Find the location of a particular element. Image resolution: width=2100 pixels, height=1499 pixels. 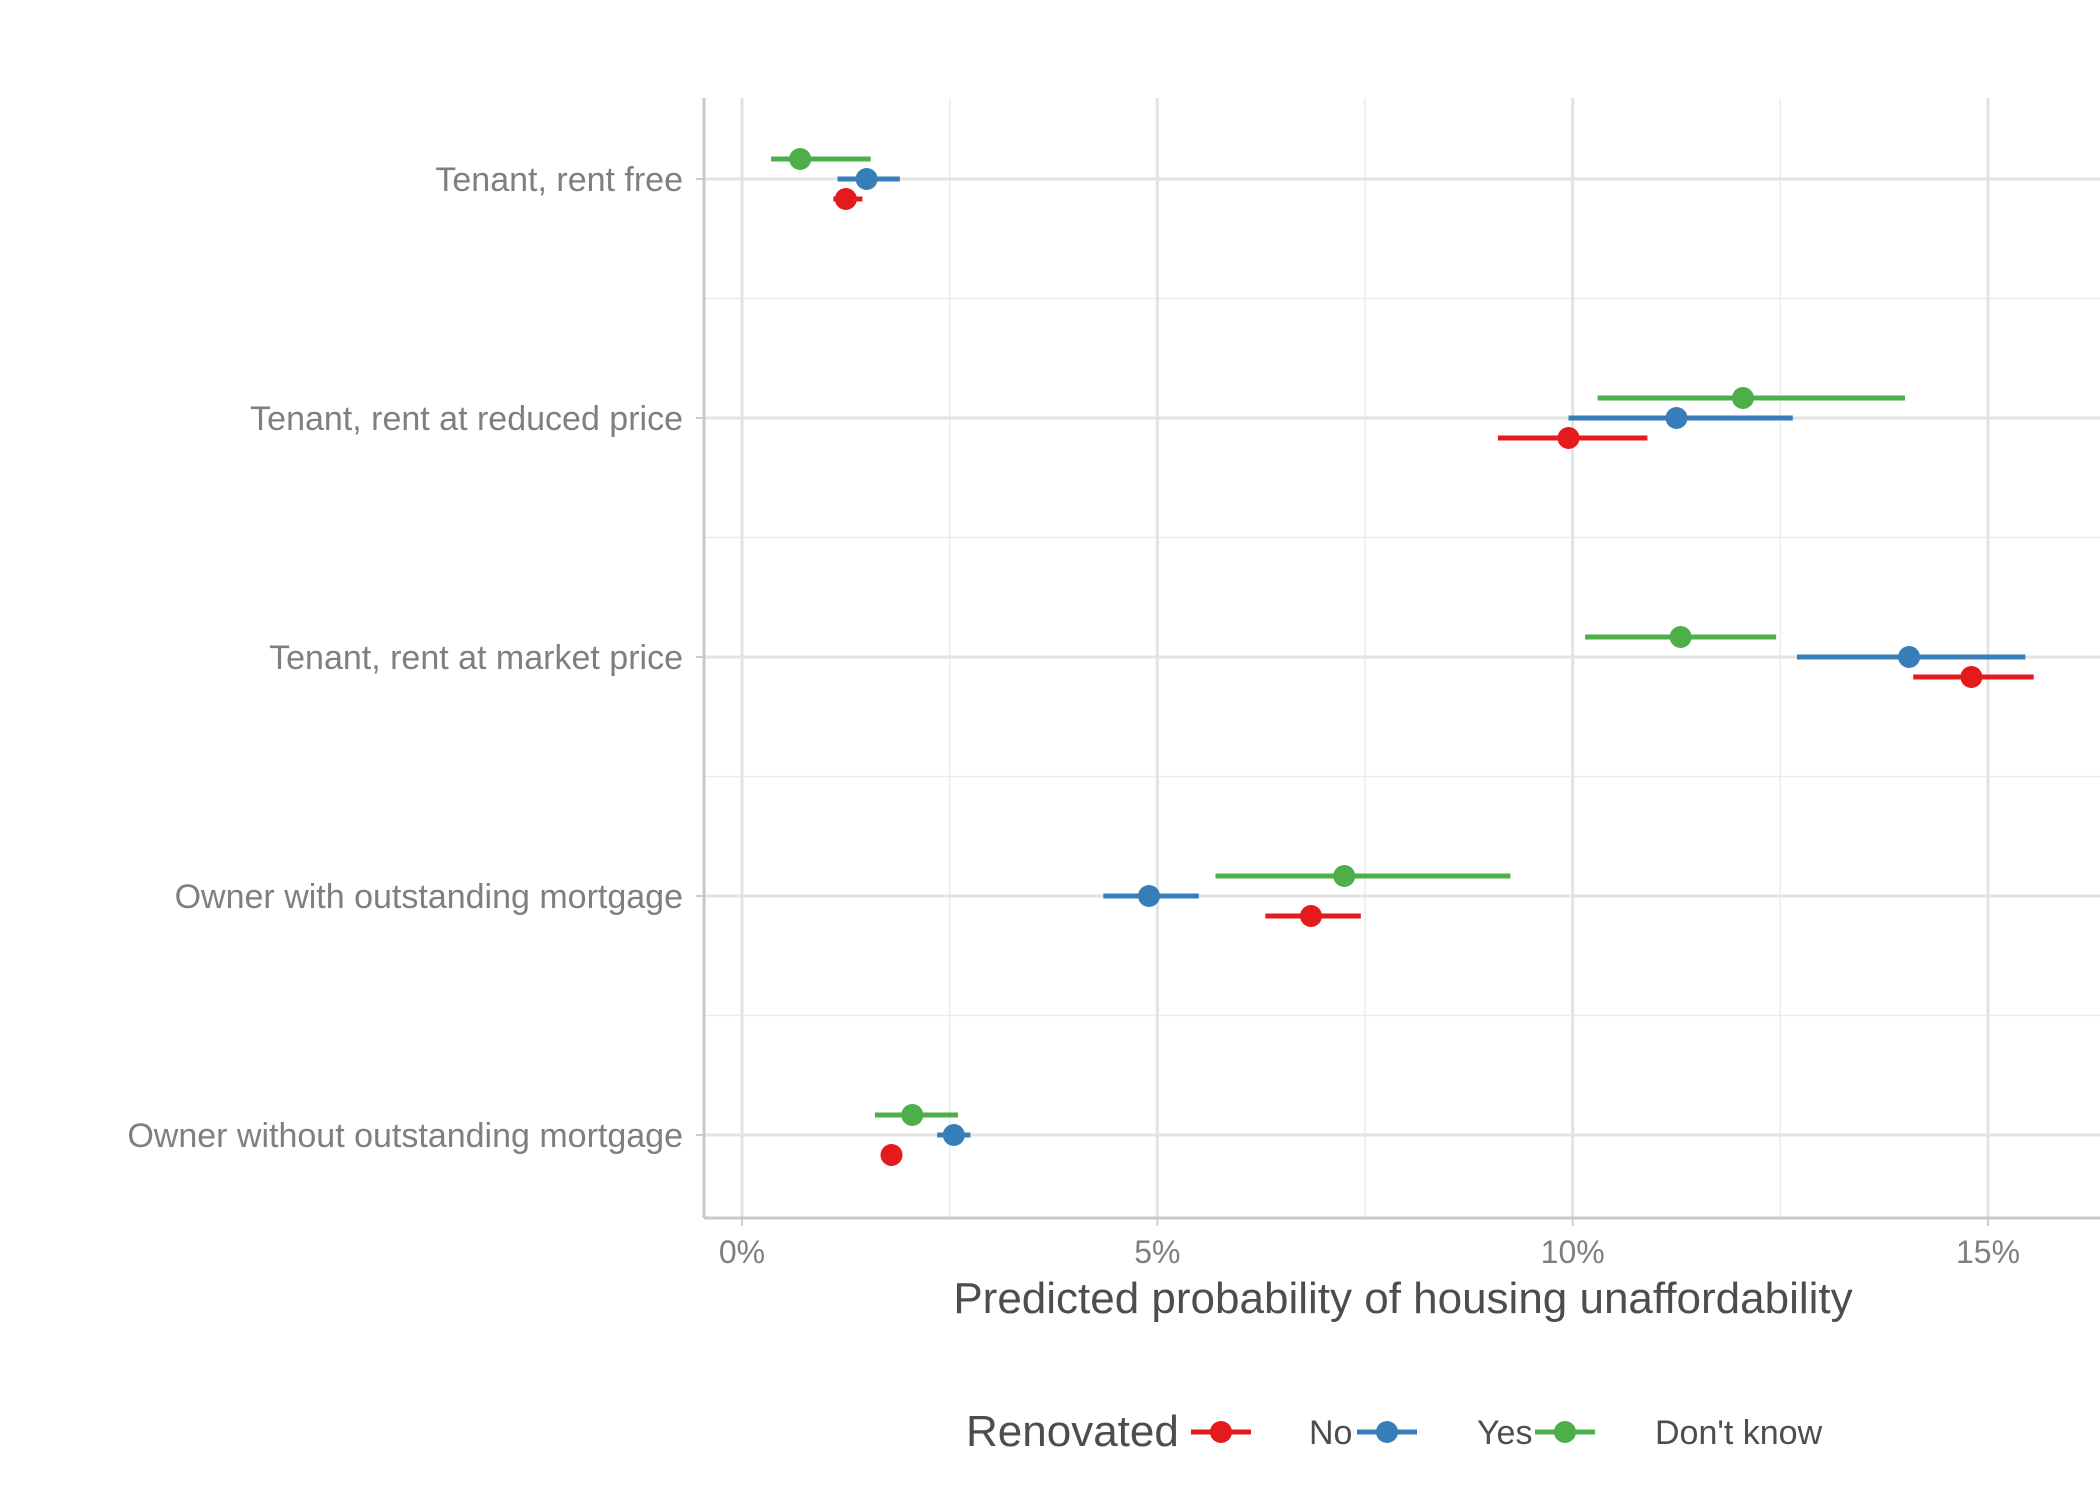

category-label: Tenant, rent at reduced price is located at coordinates (466, 419).